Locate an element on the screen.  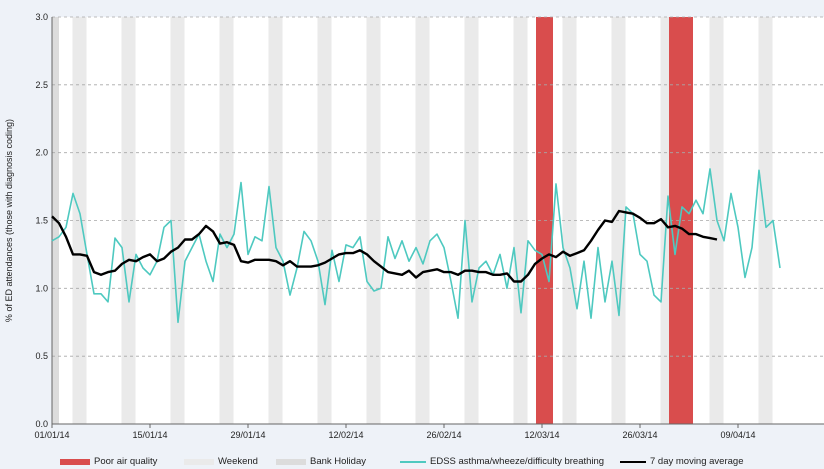
y-tick-label: 1.0 is located at coordinates (41, 288).